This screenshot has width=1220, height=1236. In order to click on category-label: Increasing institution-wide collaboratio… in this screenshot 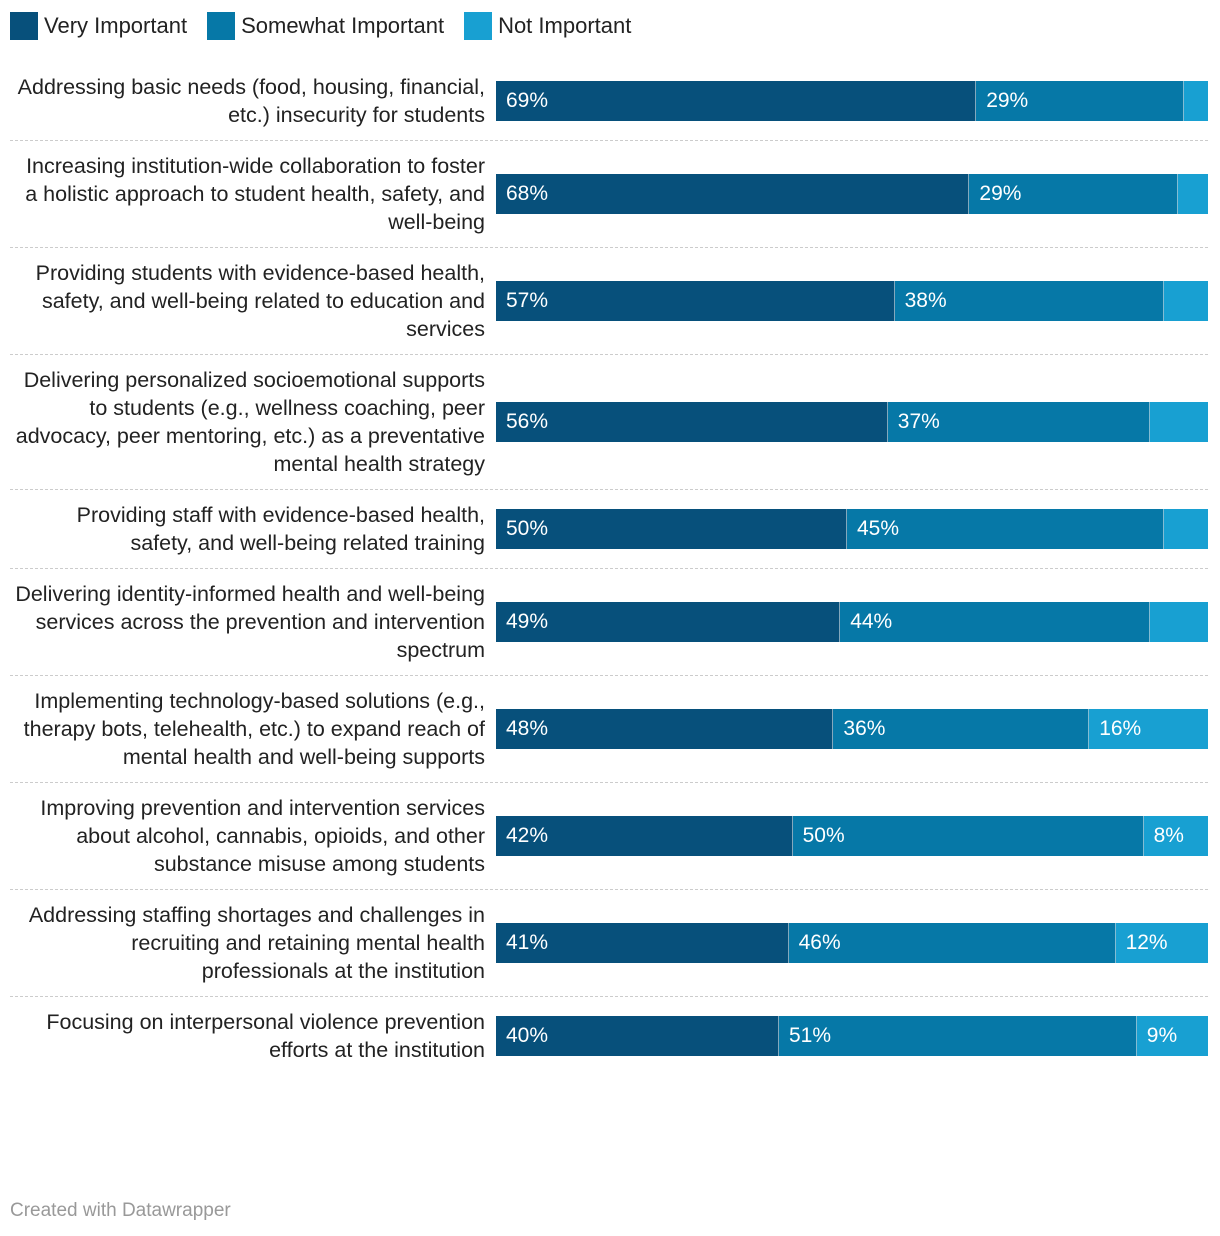, I will do `click(255, 194)`.